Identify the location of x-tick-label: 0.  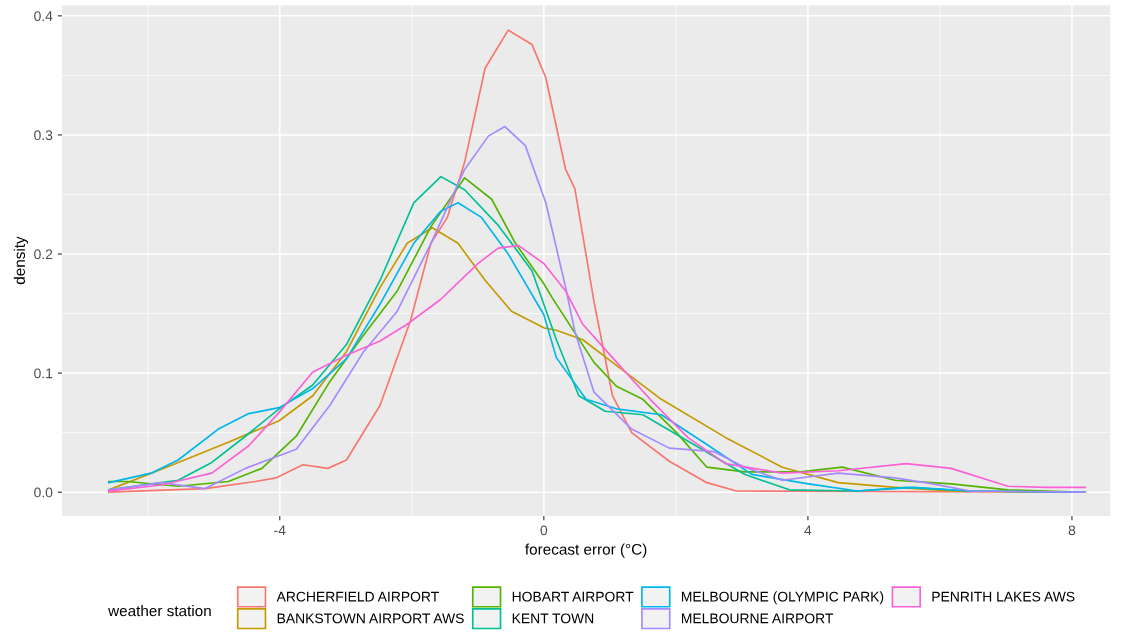
(544, 530).